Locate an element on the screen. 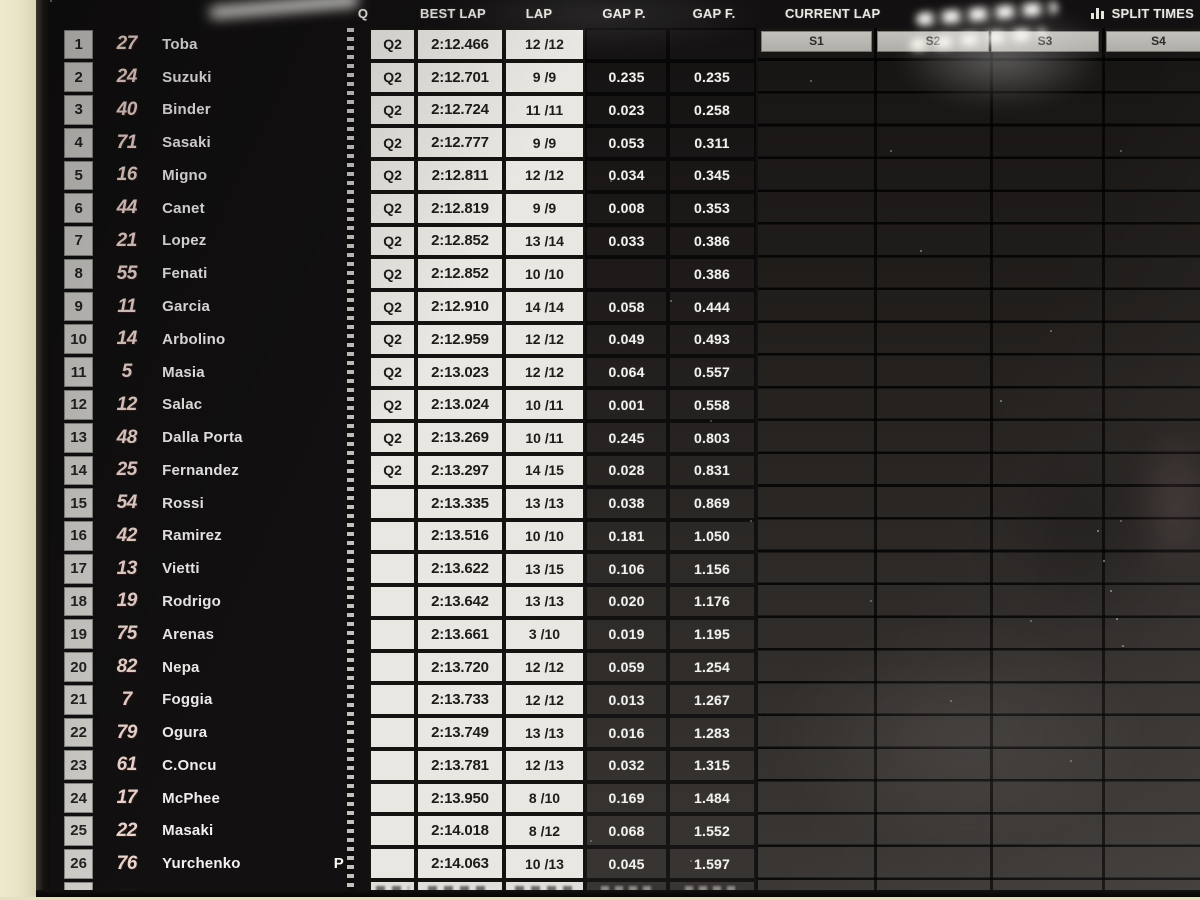 The image size is (1200, 900). rider-number: 27 is located at coordinates (127, 44).